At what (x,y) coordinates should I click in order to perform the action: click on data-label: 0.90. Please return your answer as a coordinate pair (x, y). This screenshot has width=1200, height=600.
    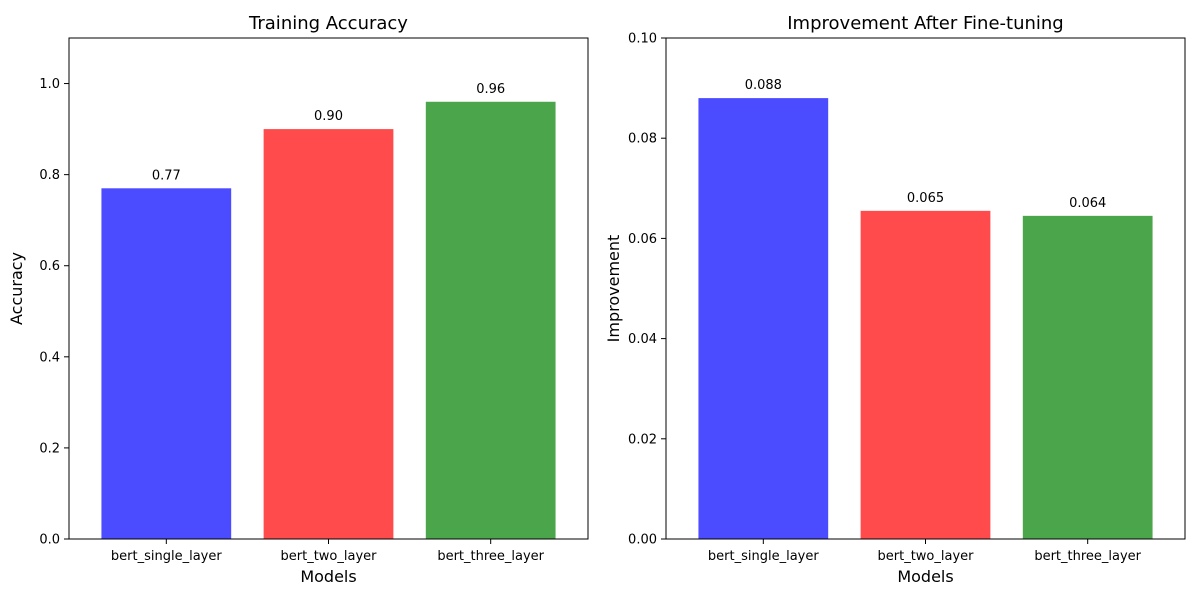
    Looking at the image, I should click on (328, 116).